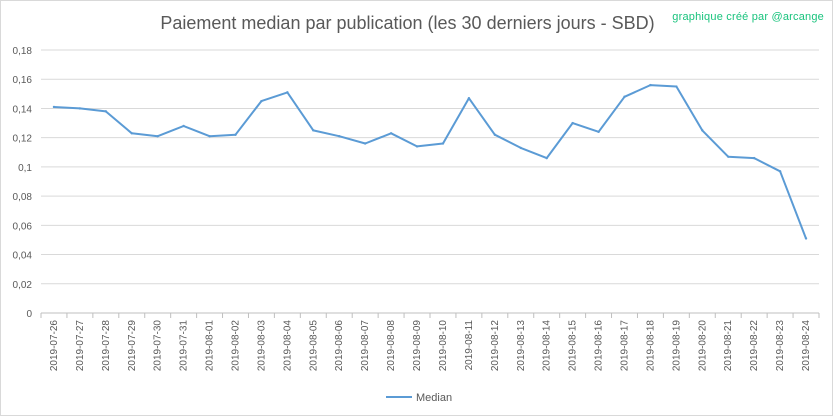 The width and height of the screenshot is (833, 416). I want to click on x-tick-label: 2019-08-13, so click(521, 346).